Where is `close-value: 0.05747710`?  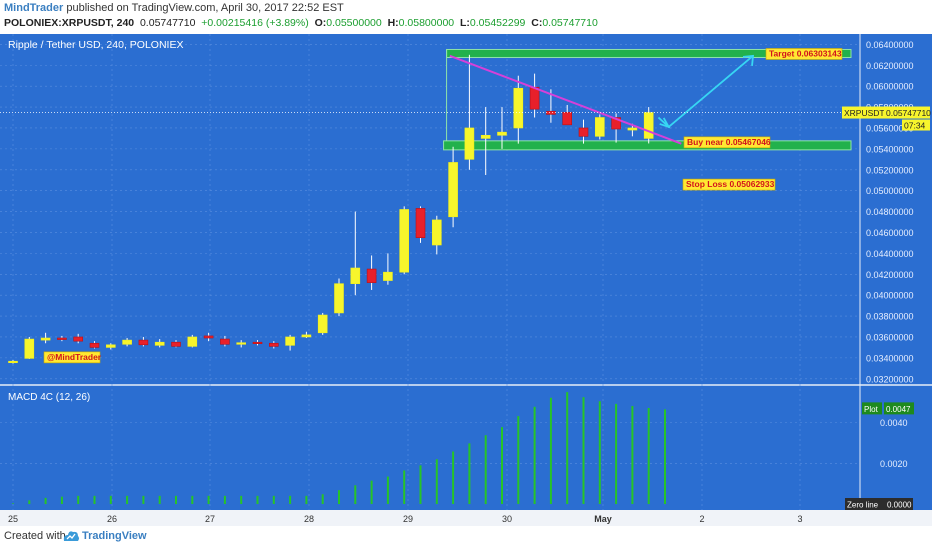 close-value: 0.05747710 is located at coordinates (570, 23).